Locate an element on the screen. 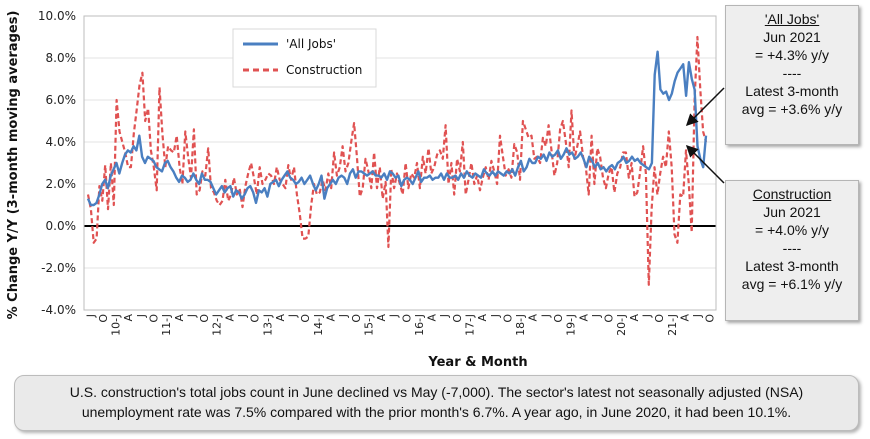  callout-arrow-all-jobs is located at coordinates (705, 107).